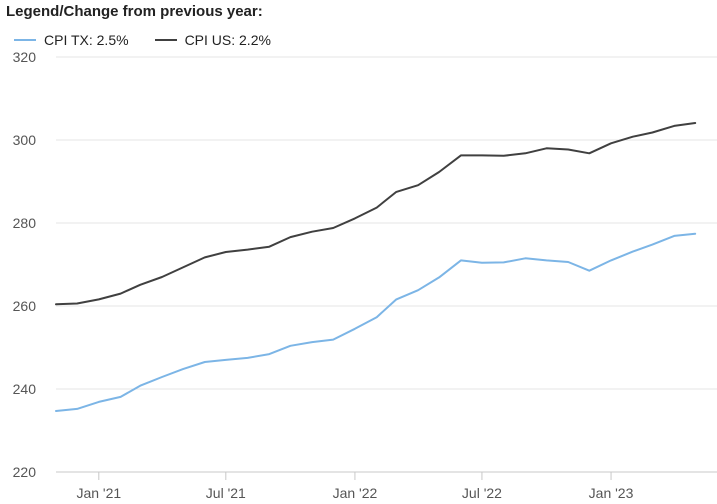  What do you see at coordinates (165, 40) in the screenshot?
I see `legend-swatch-cpi-us` at bounding box center [165, 40].